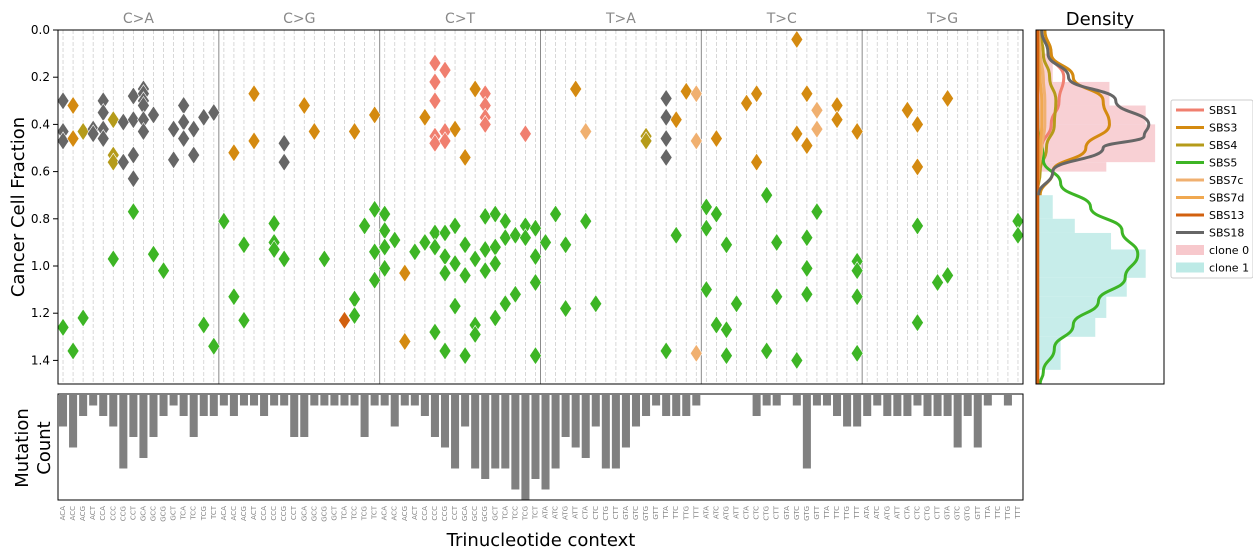 This screenshot has width=1253, height=549. I want to click on y-tick-label: 1.2, so click(40, 313).